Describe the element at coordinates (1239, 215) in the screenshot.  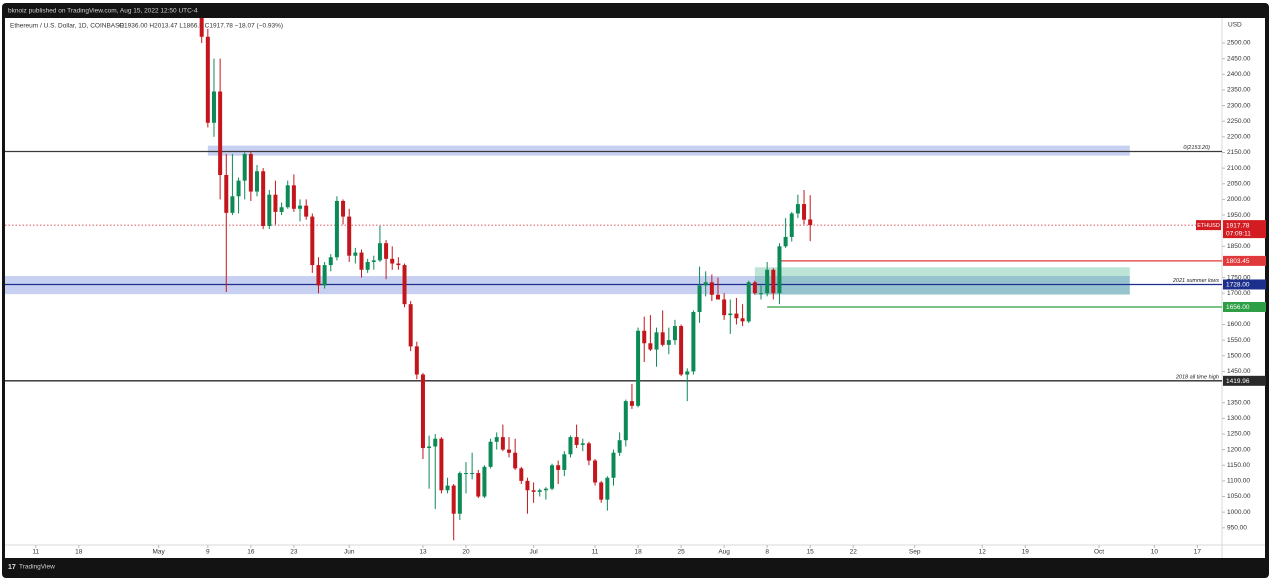
I see `y-tick-label: 1950.00` at that location.